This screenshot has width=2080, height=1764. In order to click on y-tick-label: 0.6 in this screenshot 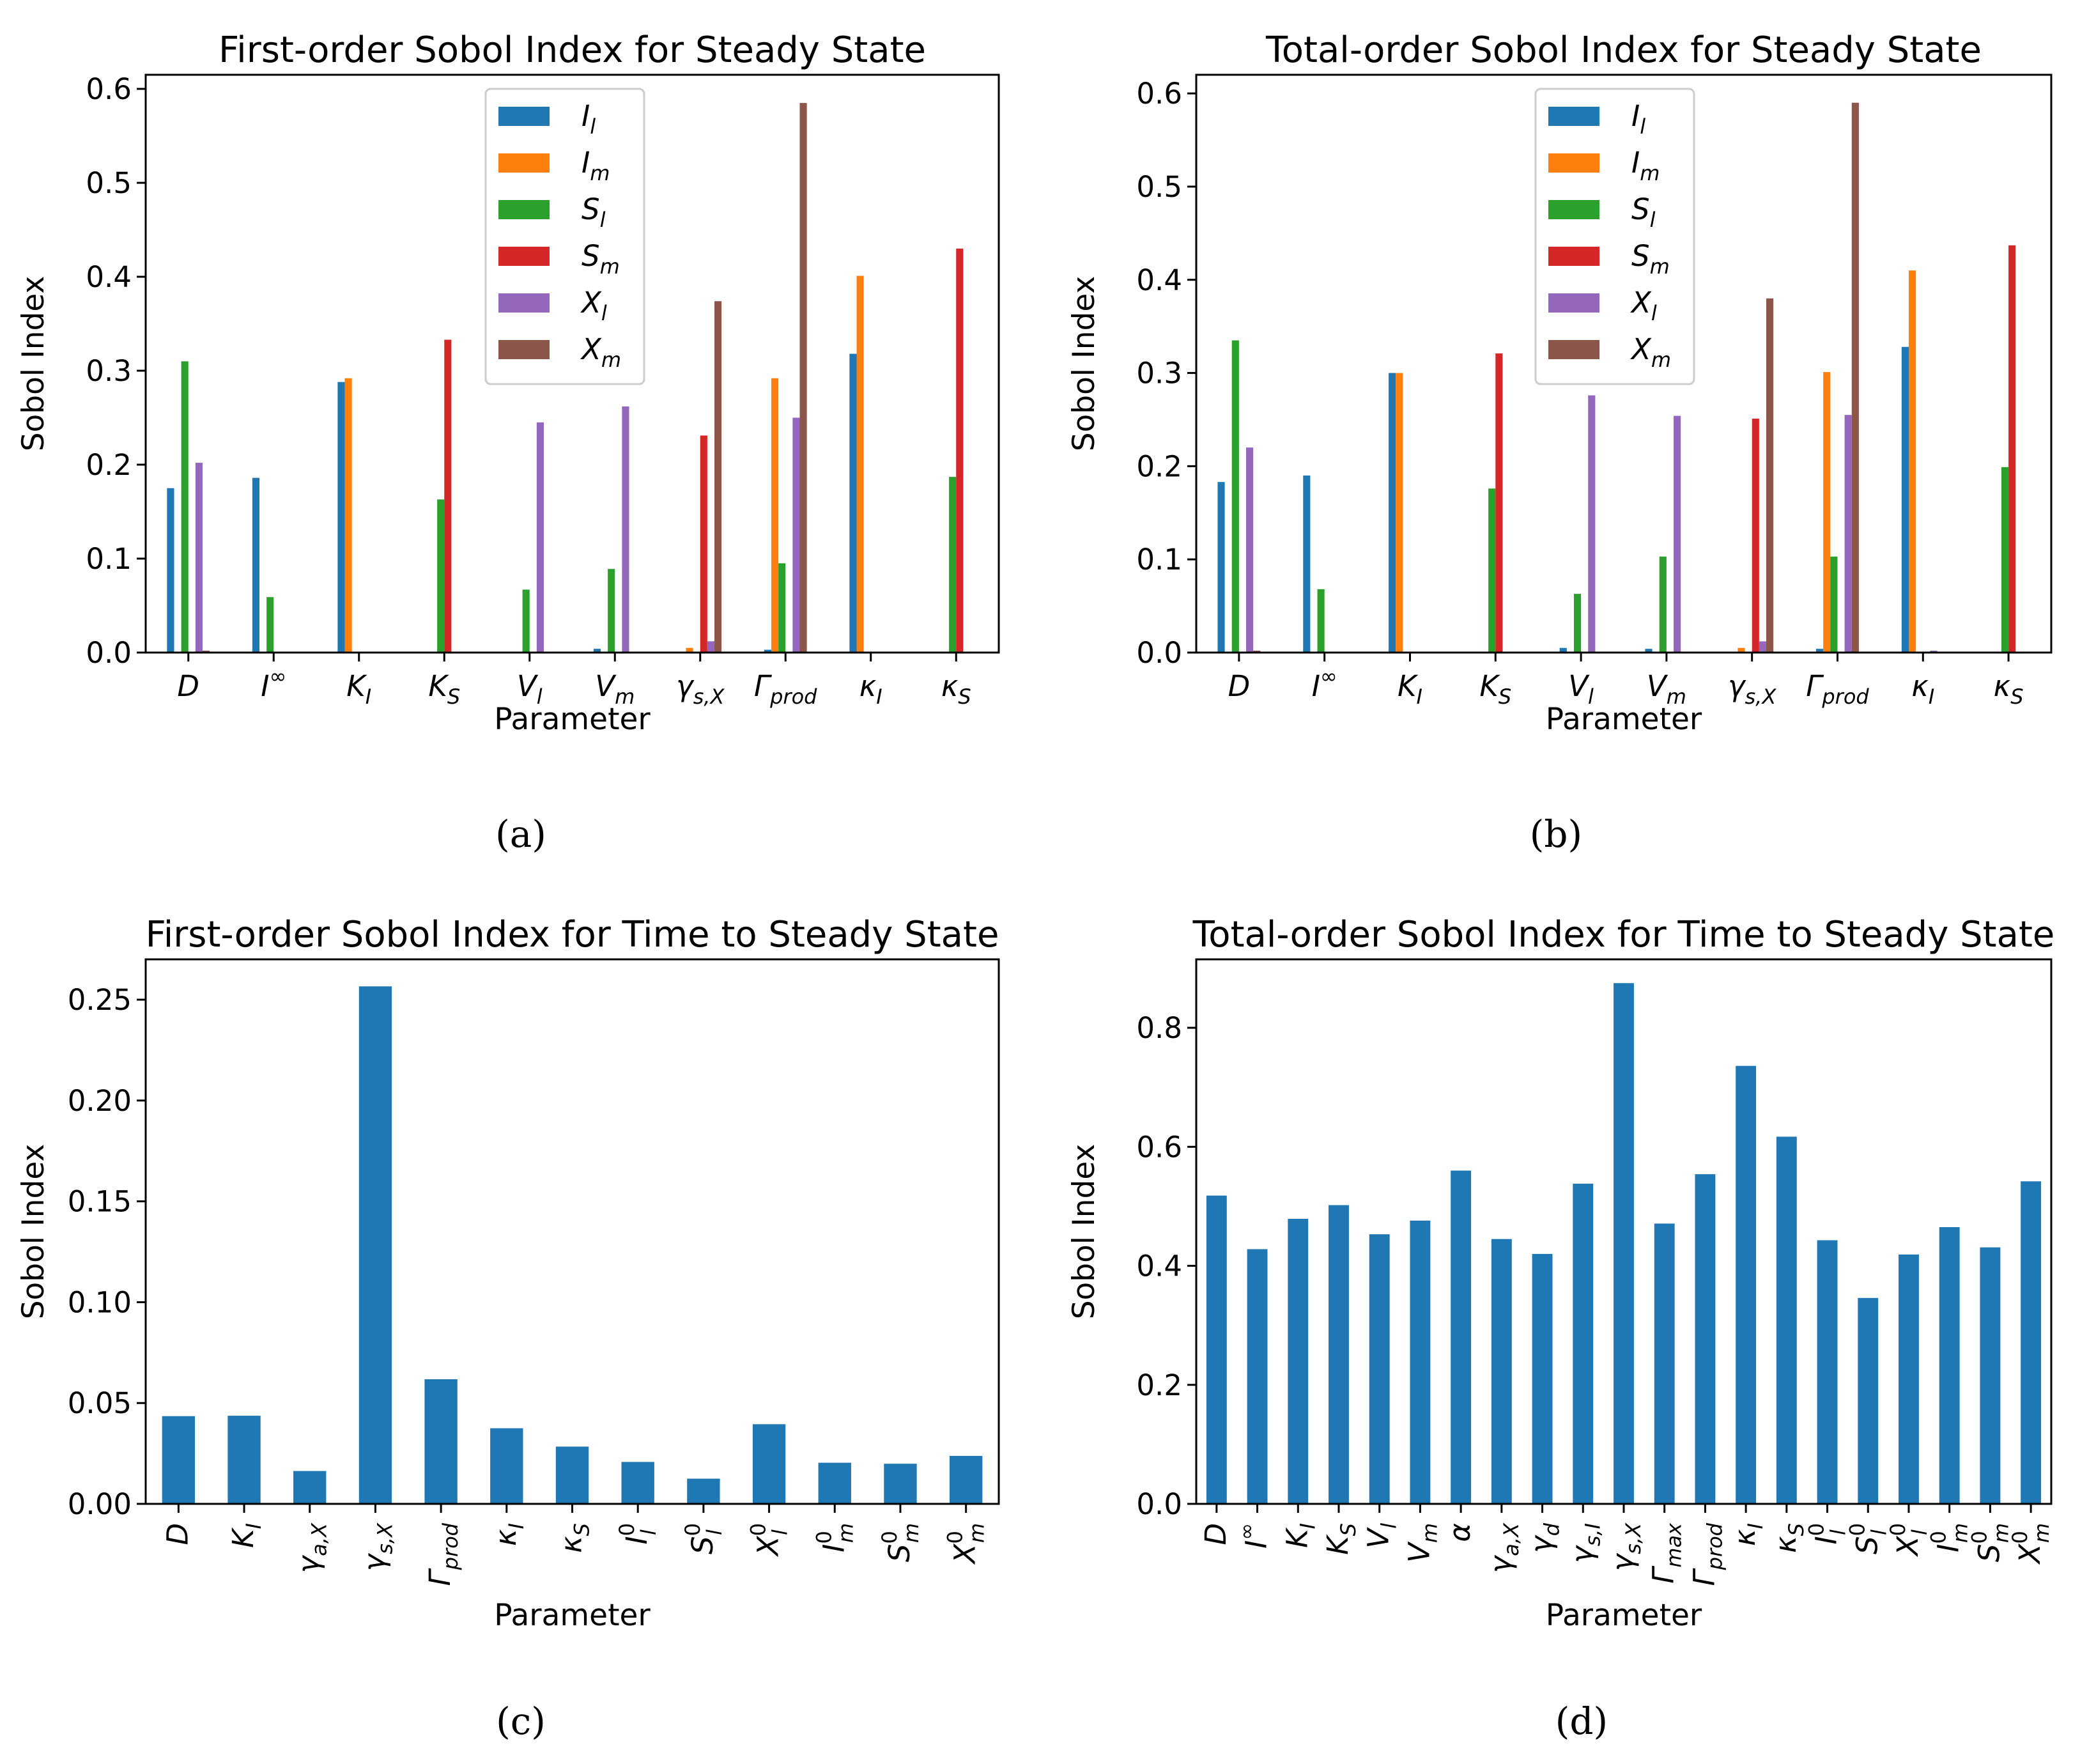, I will do `click(1159, 1147)`.